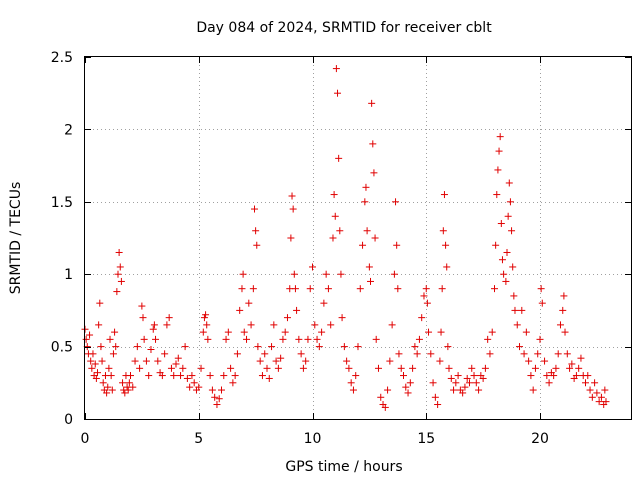 The width and height of the screenshot is (640, 480). I want to click on y-tick-label: 0, so click(68, 420).